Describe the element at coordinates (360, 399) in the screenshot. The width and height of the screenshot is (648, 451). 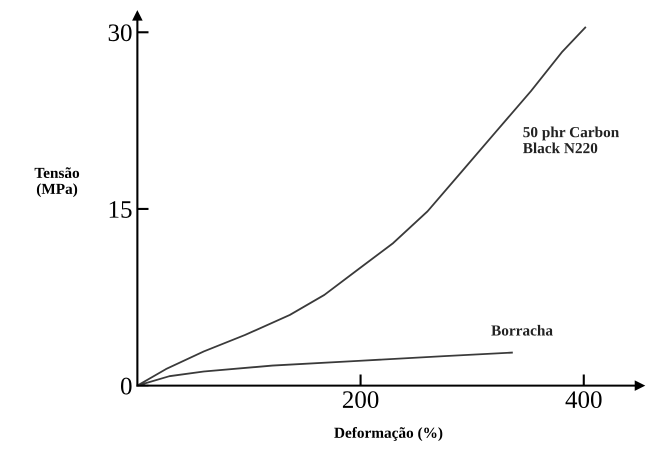
I see `x-tick-label: 200` at that location.